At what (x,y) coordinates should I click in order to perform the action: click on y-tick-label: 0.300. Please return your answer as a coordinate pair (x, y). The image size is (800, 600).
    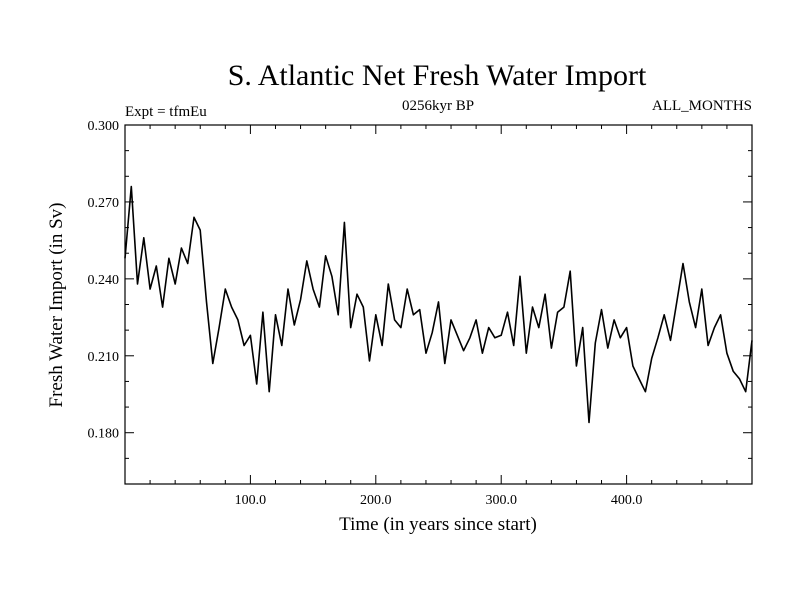
    Looking at the image, I should click on (104, 126).